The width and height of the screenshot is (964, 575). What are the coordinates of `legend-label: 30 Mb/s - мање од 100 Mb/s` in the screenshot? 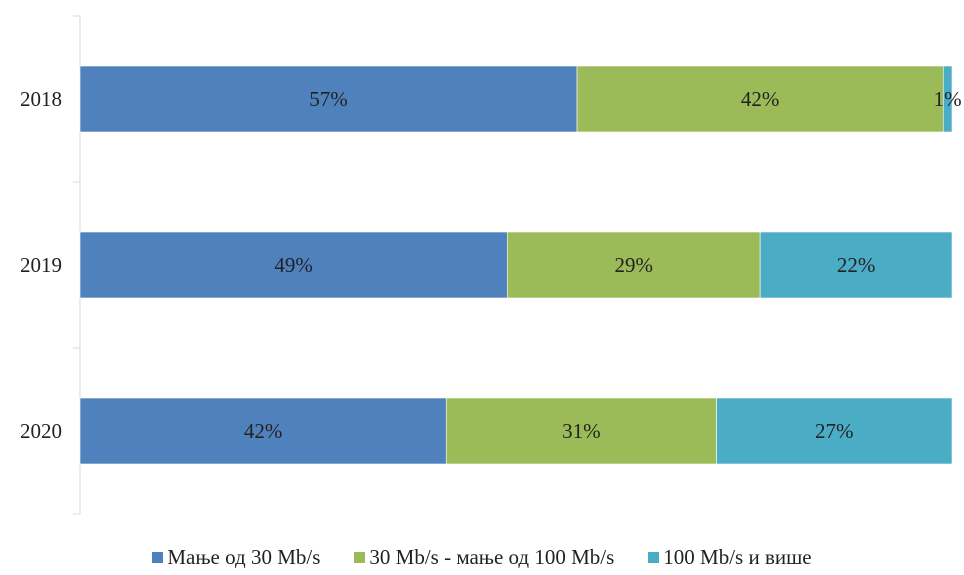 It's located at (492, 556).